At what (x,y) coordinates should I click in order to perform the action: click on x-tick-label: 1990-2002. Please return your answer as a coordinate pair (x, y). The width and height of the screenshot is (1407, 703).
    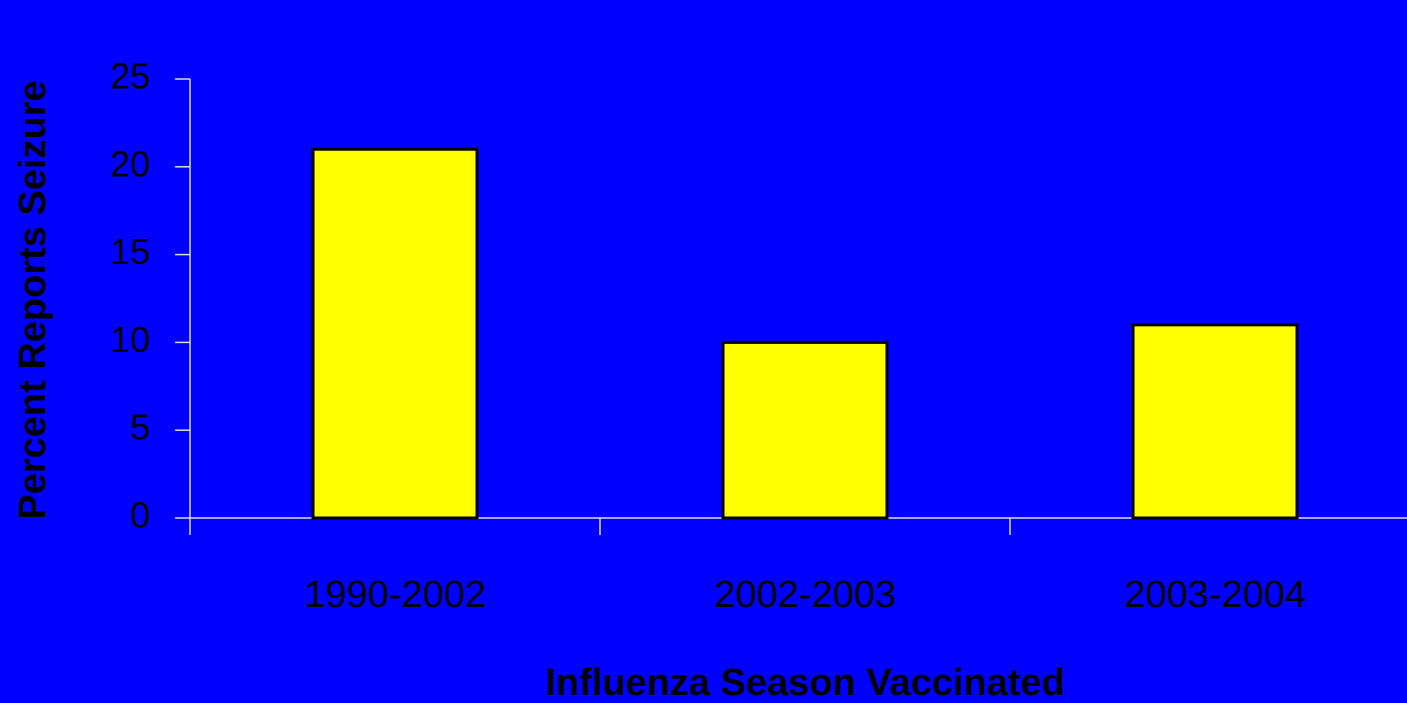
    Looking at the image, I should click on (395, 595).